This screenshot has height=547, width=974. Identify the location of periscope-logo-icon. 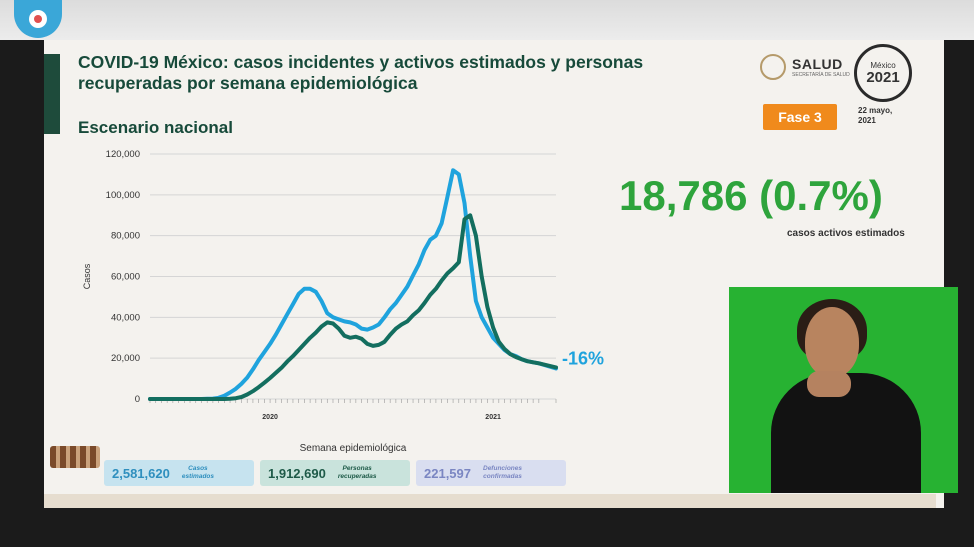
(38, 19).